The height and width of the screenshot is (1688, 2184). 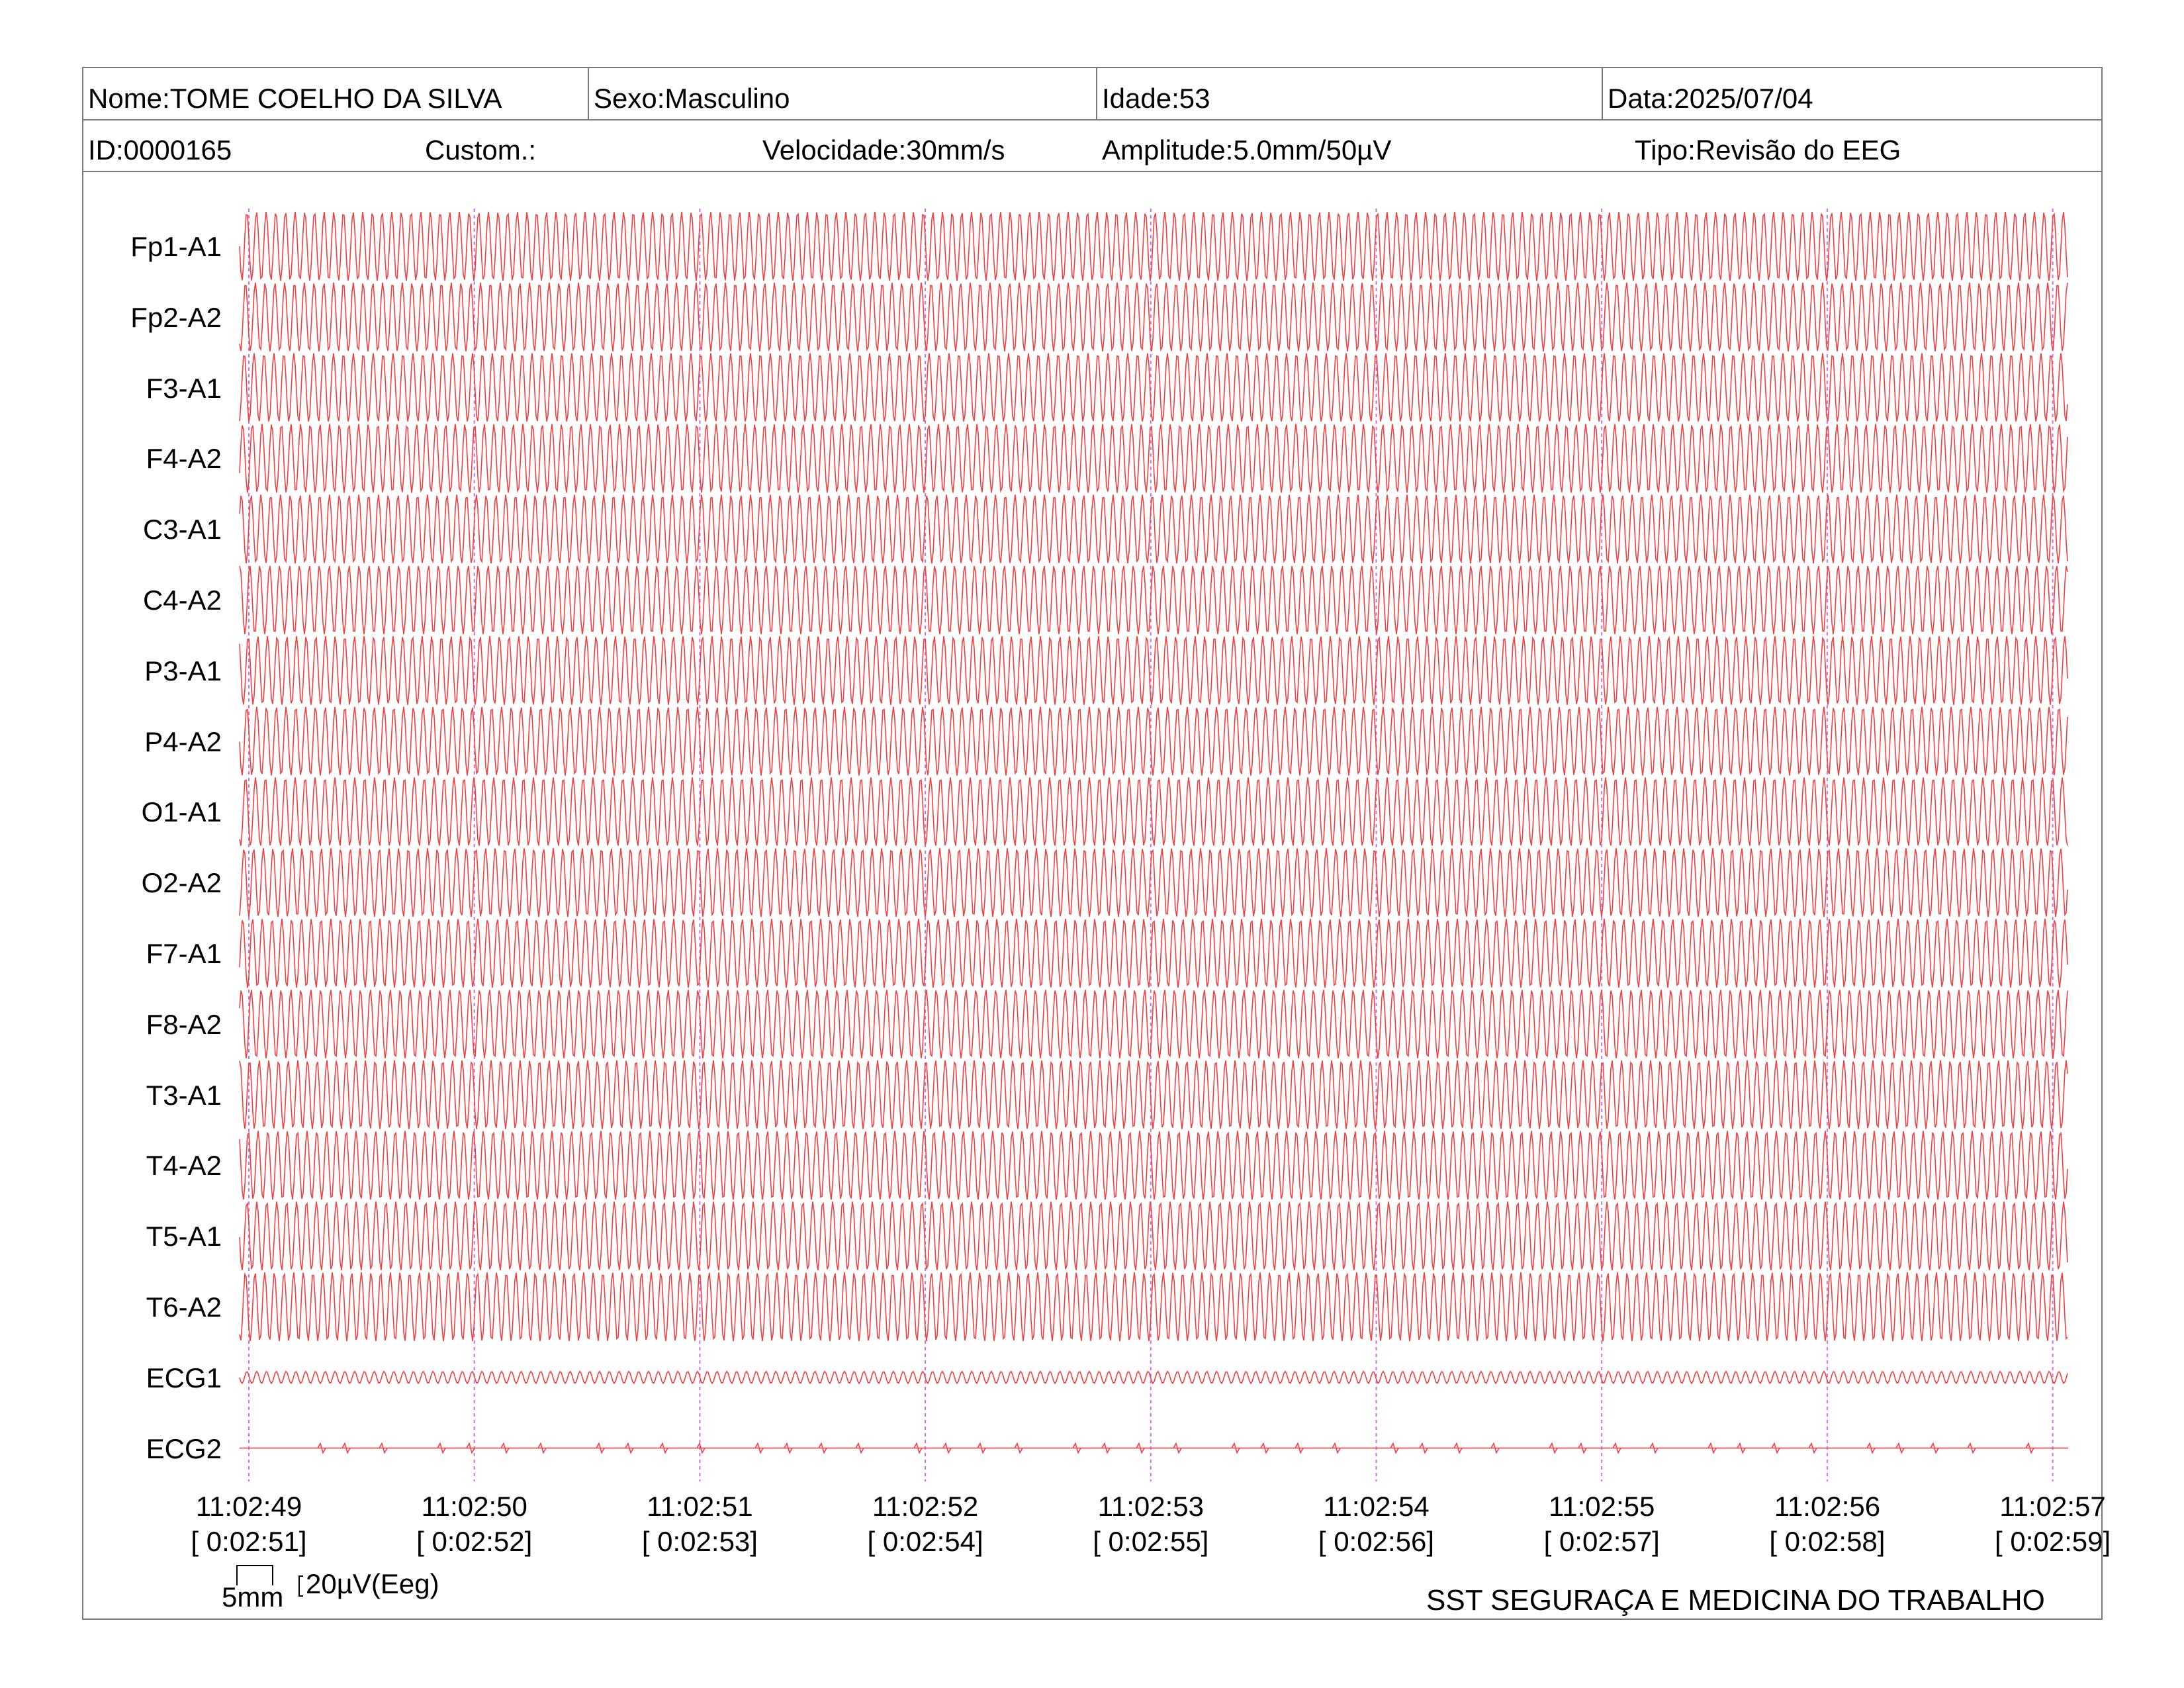 What do you see at coordinates (181, 883) in the screenshot?
I see `channel-label: O2-A2` at bounding box center [181, 883].